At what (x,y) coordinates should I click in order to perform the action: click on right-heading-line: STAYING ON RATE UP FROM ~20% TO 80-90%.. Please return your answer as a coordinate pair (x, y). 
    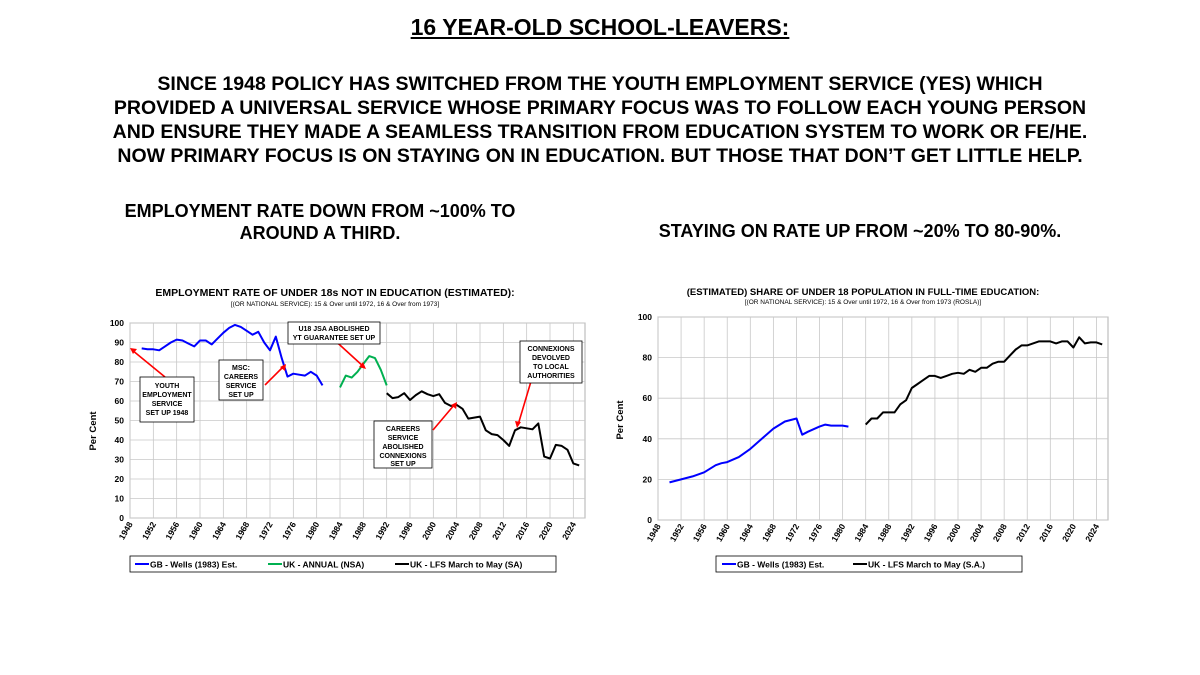
    Looking at the image, I should click on (860, 231).